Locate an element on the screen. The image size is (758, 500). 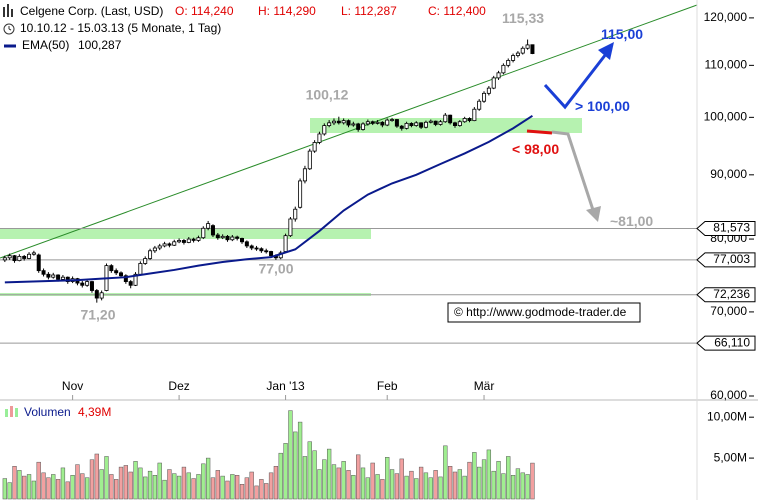
ohlc-label: H: 114,290 is located at coordinates (287, 11).